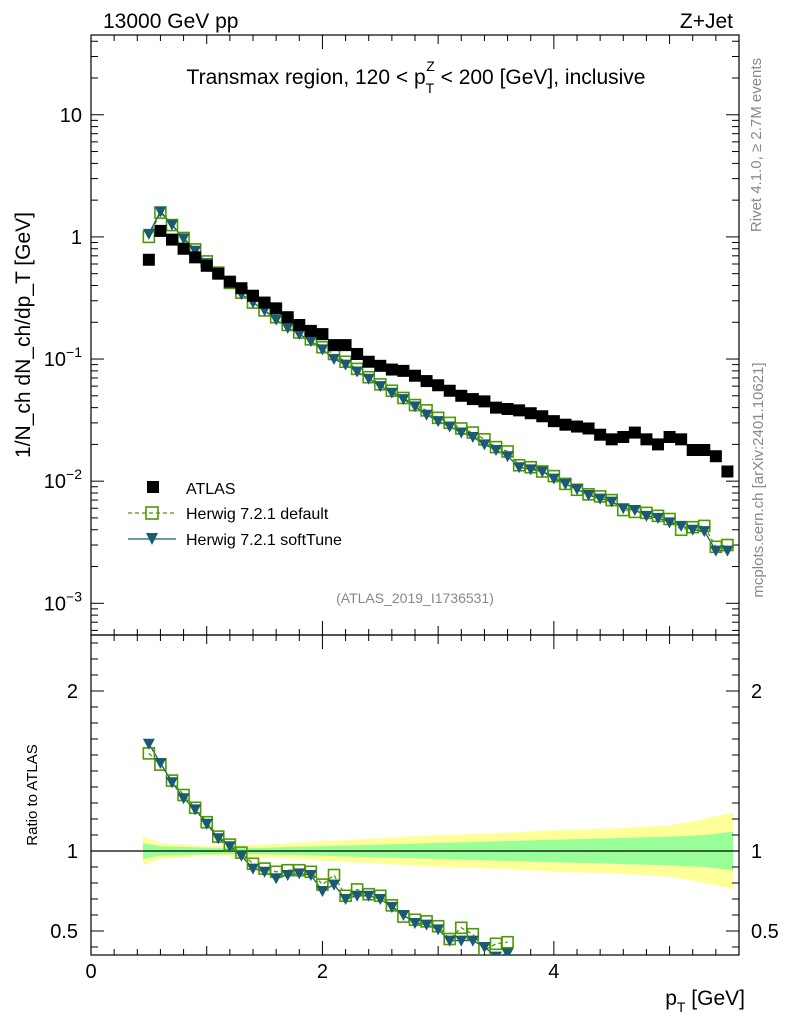 This screenshot has height=1024, width=786. What do you see at coordinates (71, 116) in the screenshot?
I see `y-tick-label: 10` at bounding box center [71, 116].